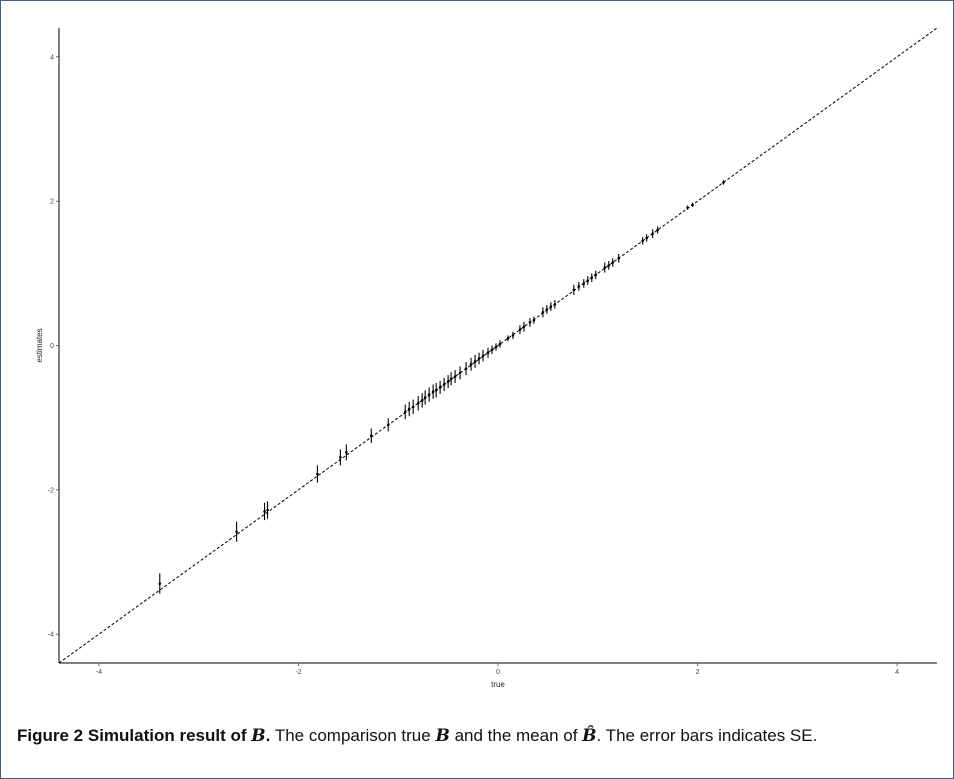 This screenshot has height=779, width=954. I want to click on y-tick-label: 2, so click(52, 202).